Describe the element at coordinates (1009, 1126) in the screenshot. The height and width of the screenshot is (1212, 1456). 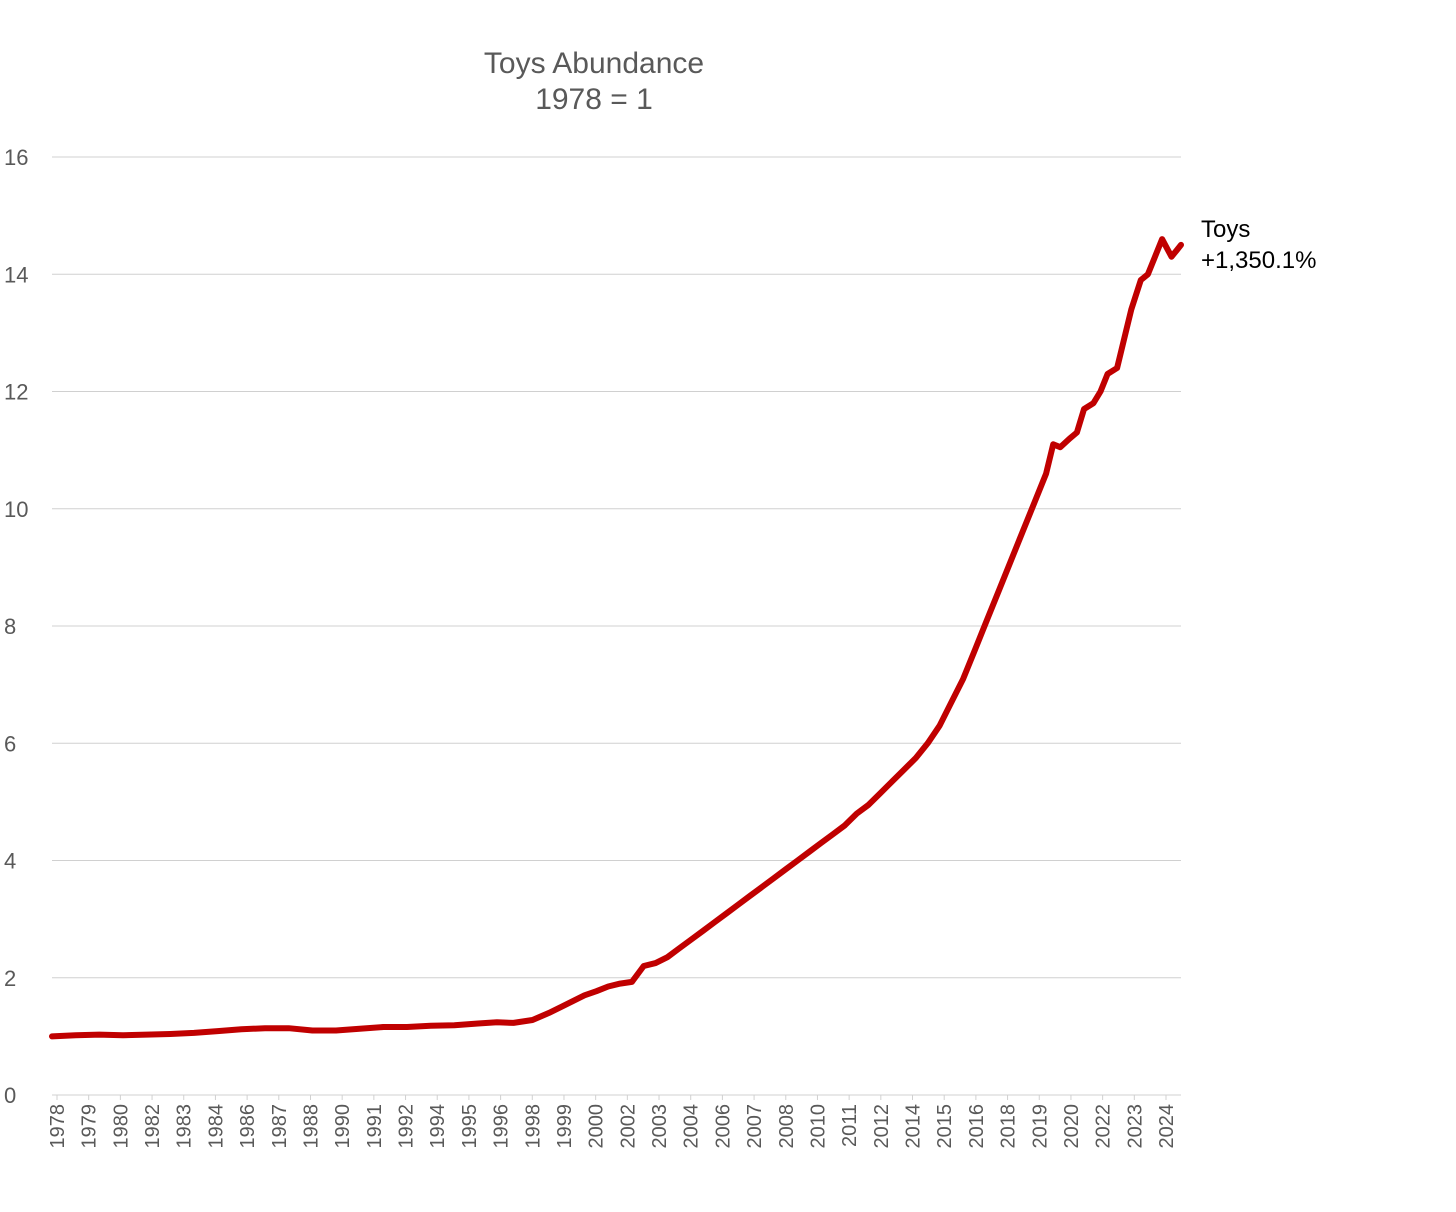
I see `x-tick-label: 2018` at that location.